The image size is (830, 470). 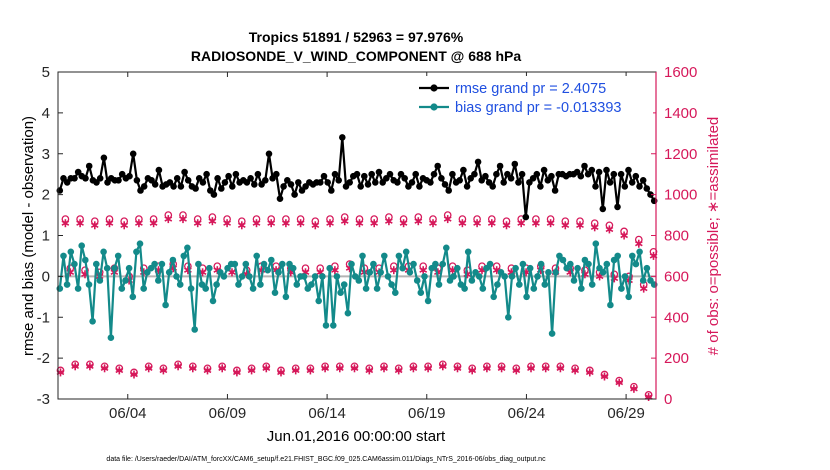 What do you see at coordinates (46, 276) in the screenshot?
I see `y-tick-label: 0` at bounding box center [46, 276].